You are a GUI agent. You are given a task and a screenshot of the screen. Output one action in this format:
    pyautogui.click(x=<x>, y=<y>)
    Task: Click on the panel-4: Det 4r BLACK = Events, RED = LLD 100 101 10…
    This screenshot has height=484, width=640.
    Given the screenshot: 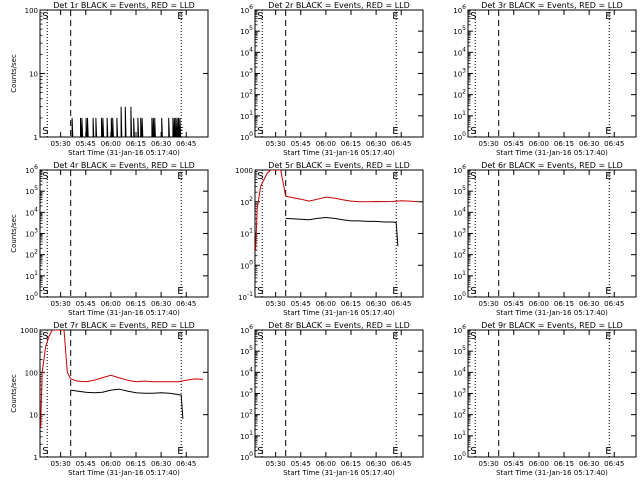 What is the action you would take?
    pyautogui.click(x=109, y=239)
    